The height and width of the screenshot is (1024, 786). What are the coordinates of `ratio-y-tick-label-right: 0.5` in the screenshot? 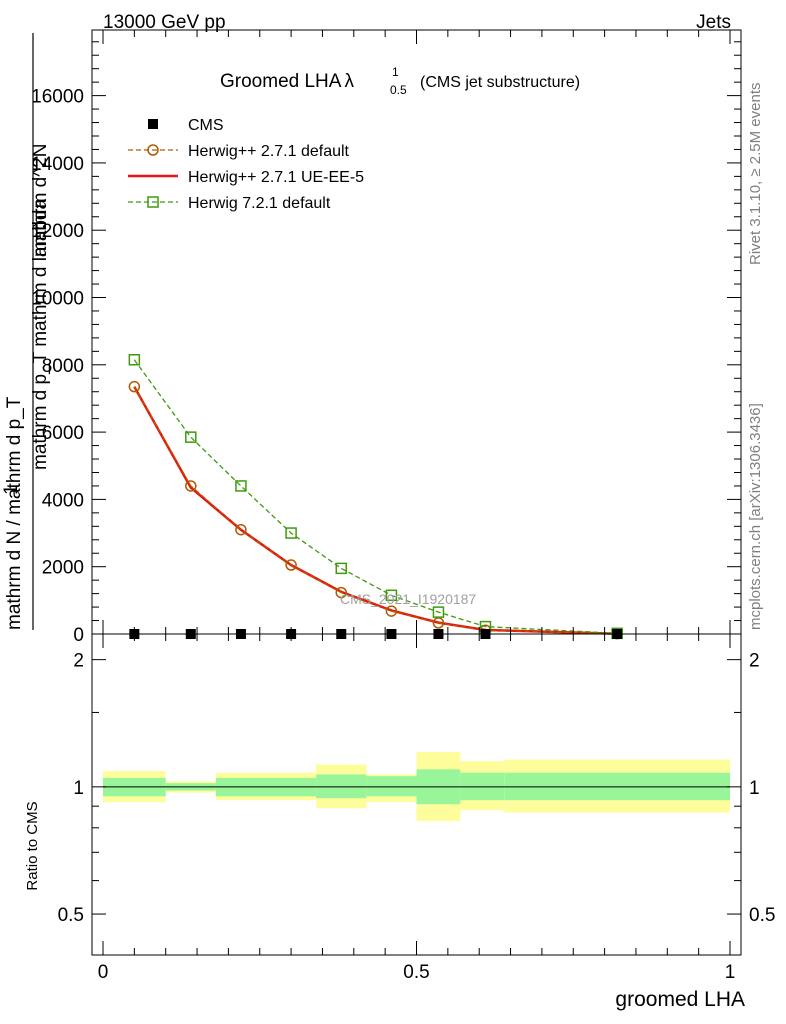 It's located at (762, 915).